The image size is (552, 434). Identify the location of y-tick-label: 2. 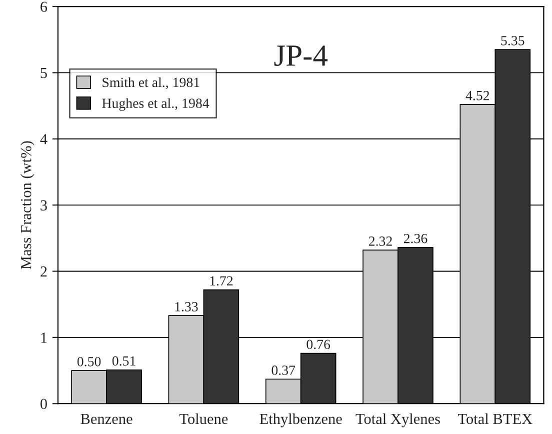
(43, 271).